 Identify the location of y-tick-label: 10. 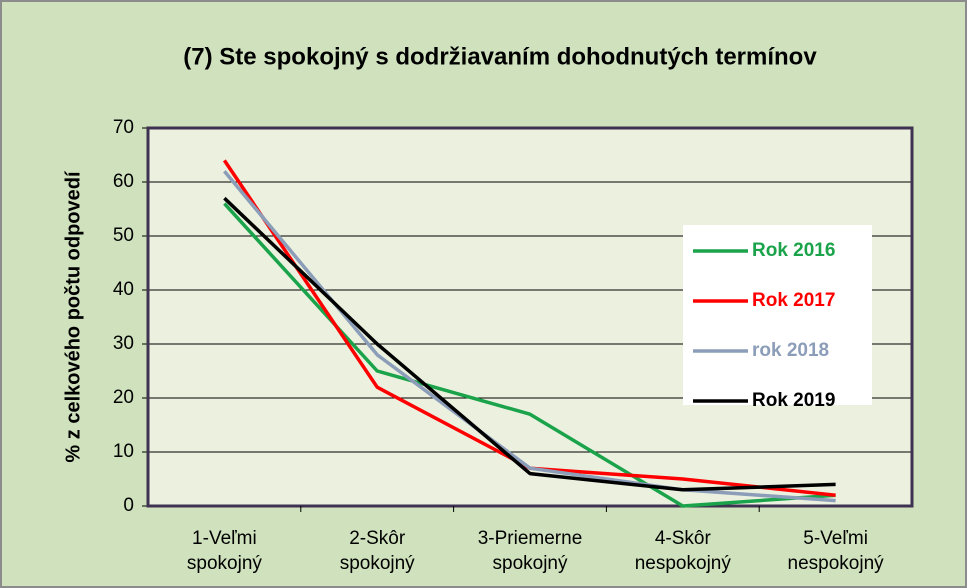
(123, 451).